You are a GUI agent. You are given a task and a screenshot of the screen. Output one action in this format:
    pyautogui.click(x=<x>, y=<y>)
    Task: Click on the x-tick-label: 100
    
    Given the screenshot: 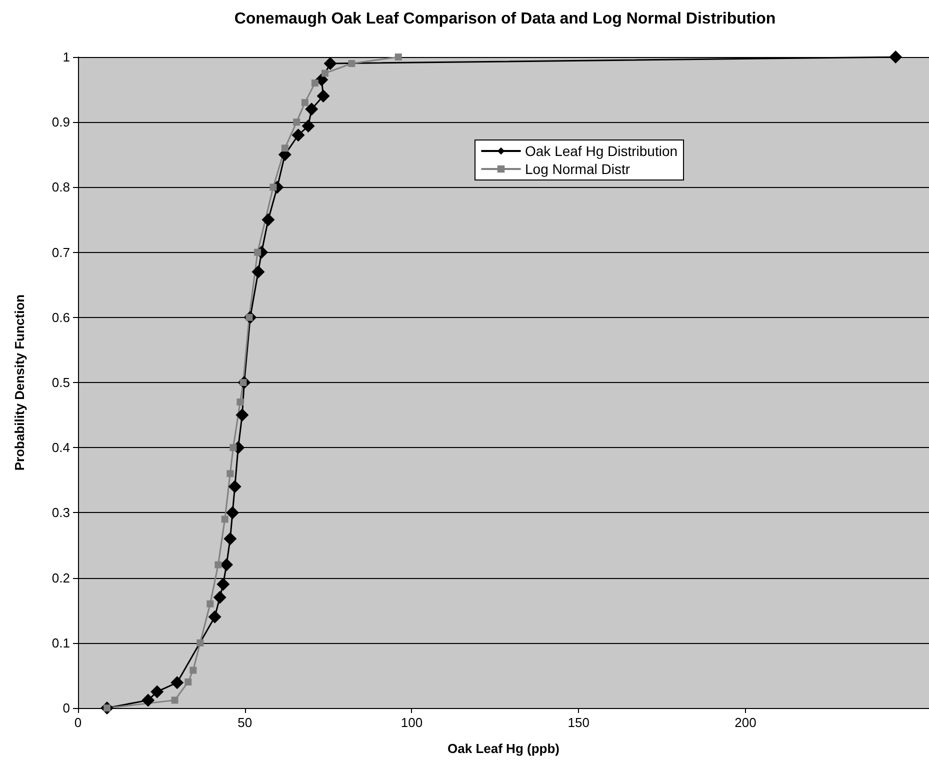 What is the action you would take?
    pyautogui.click(x=411, y=722)
    